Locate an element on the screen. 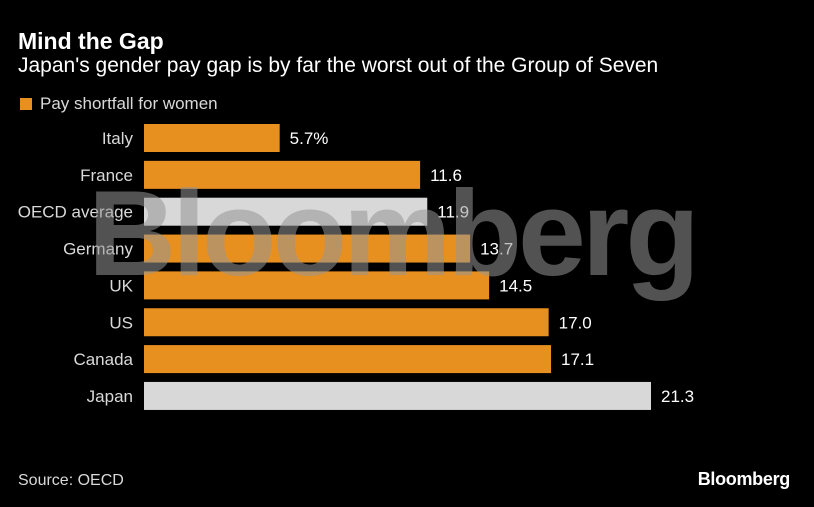 The height and width of the screenshot is (507, 814). legend-swatch is located at coordinates (26, 104).